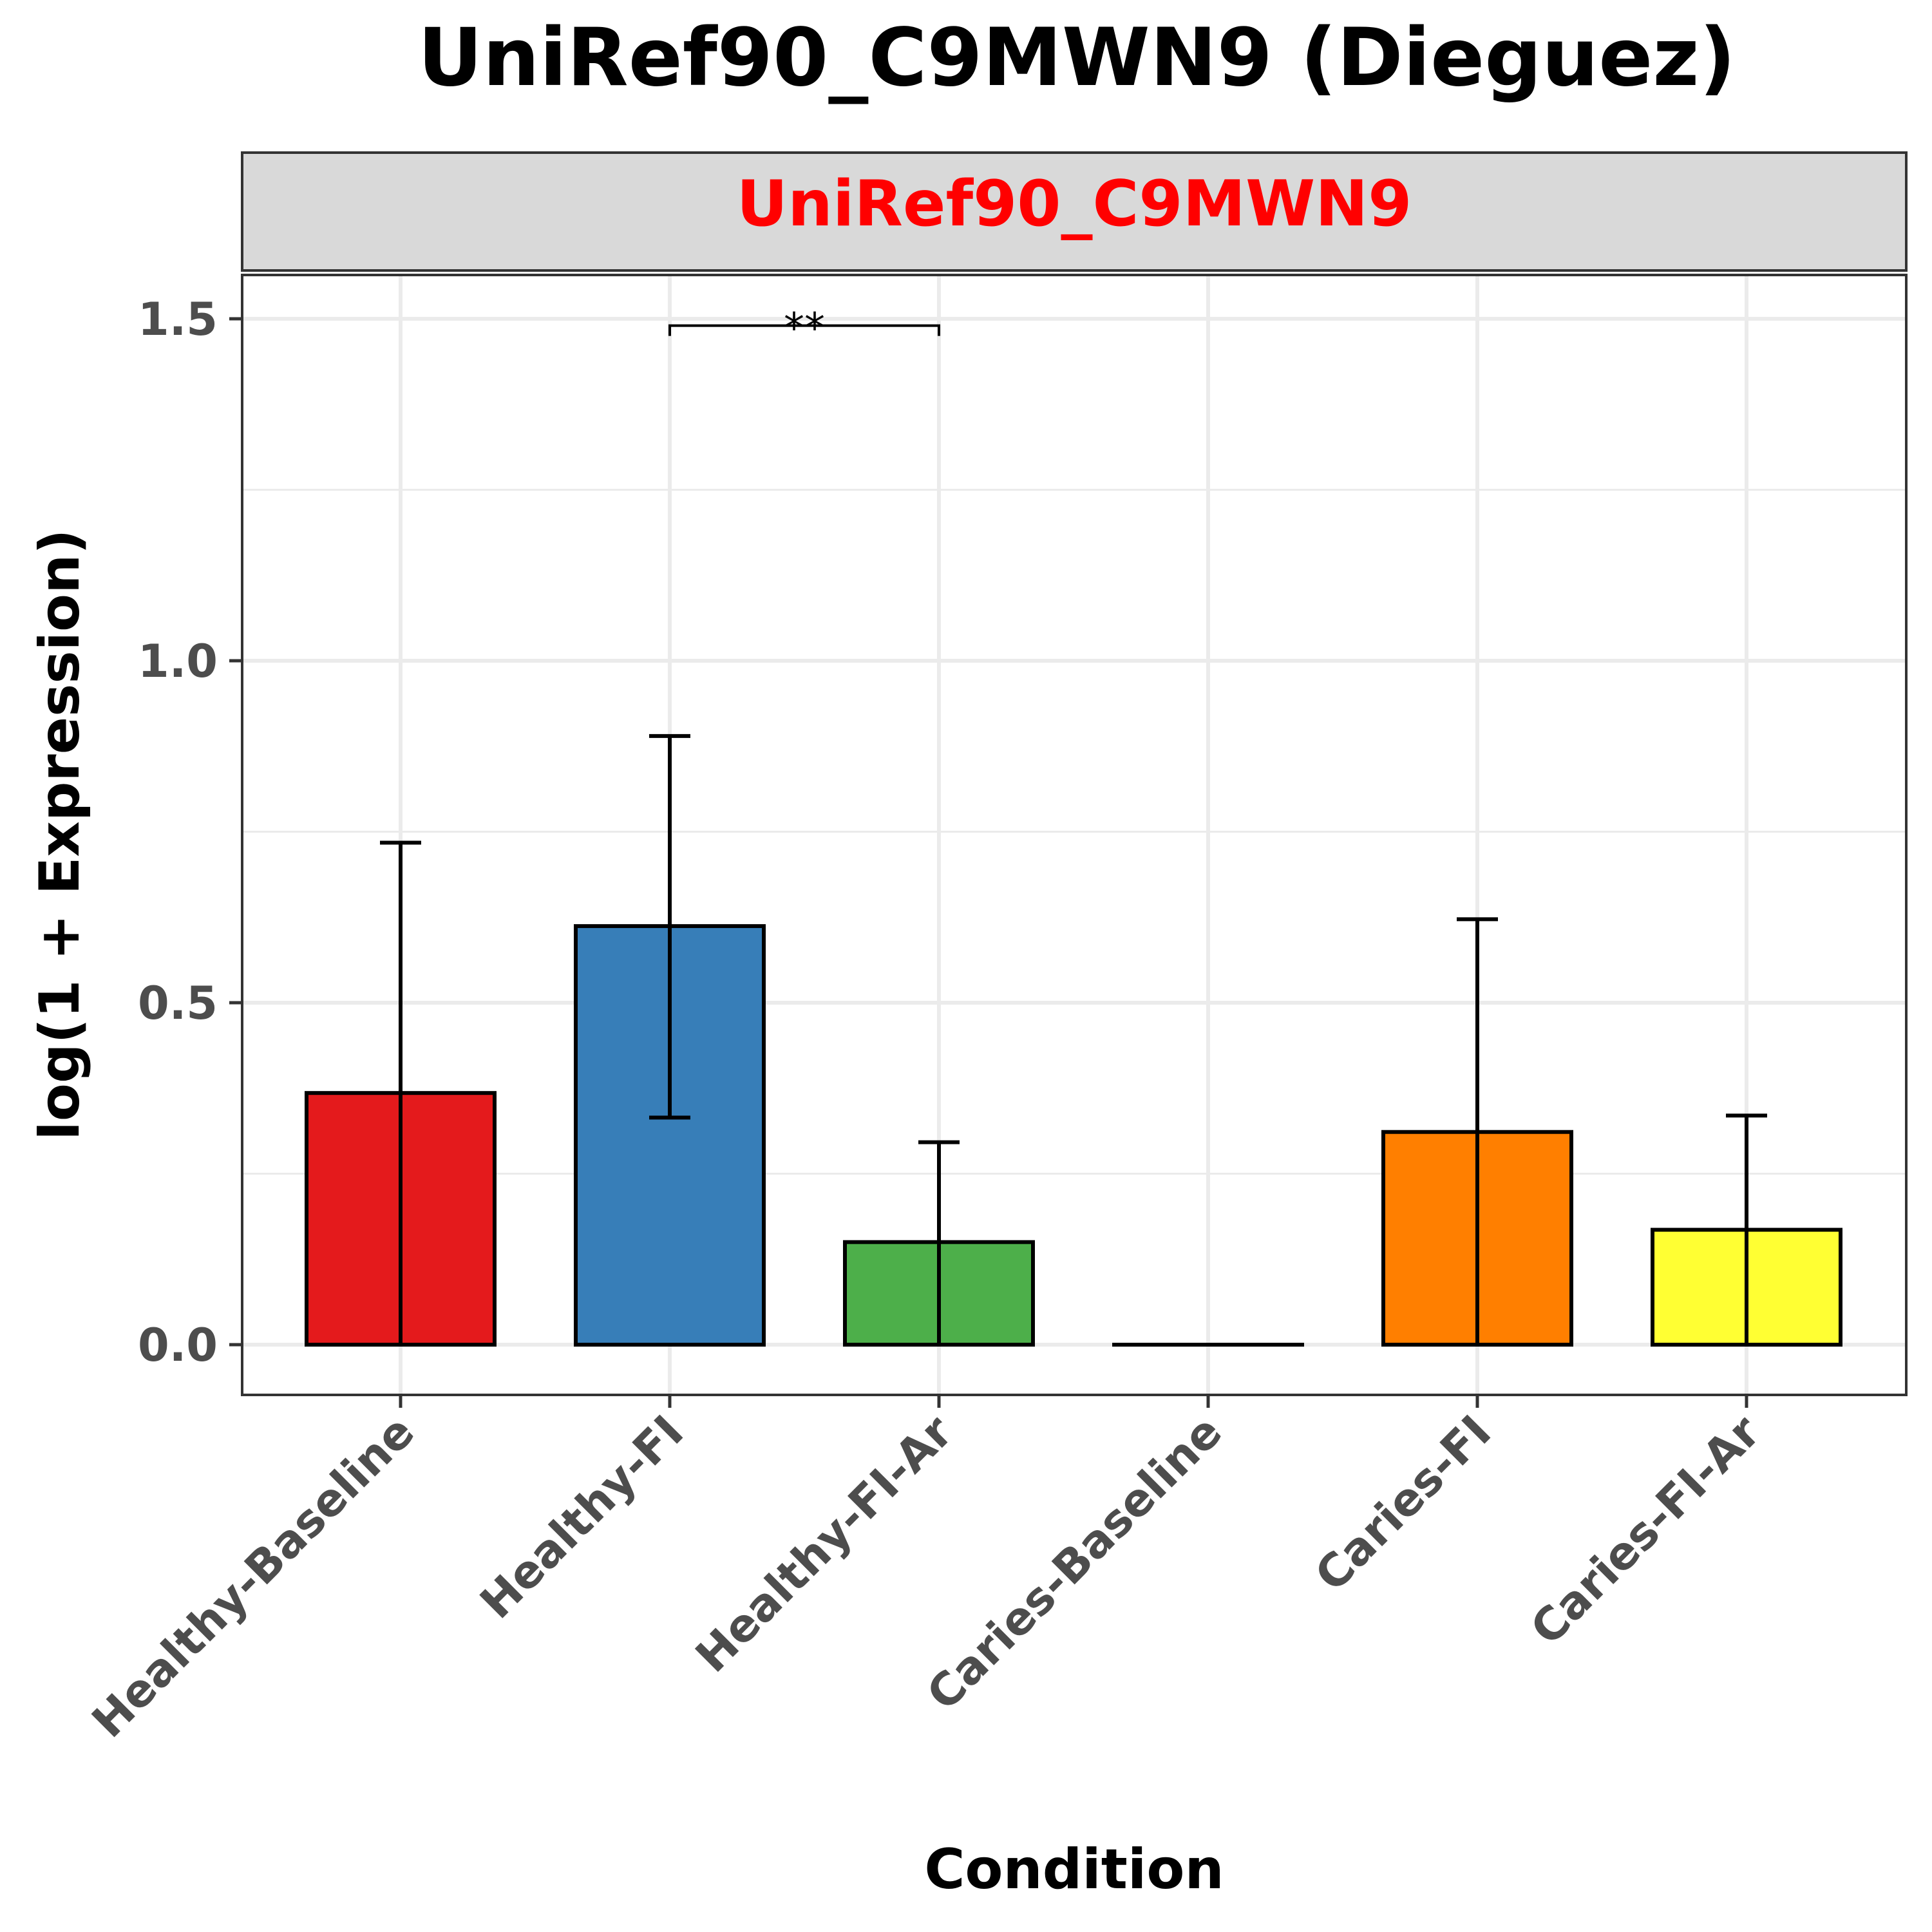 This screenshot has height=1932, width=1932. I want to click on significance-label: **, so click(805, 329).